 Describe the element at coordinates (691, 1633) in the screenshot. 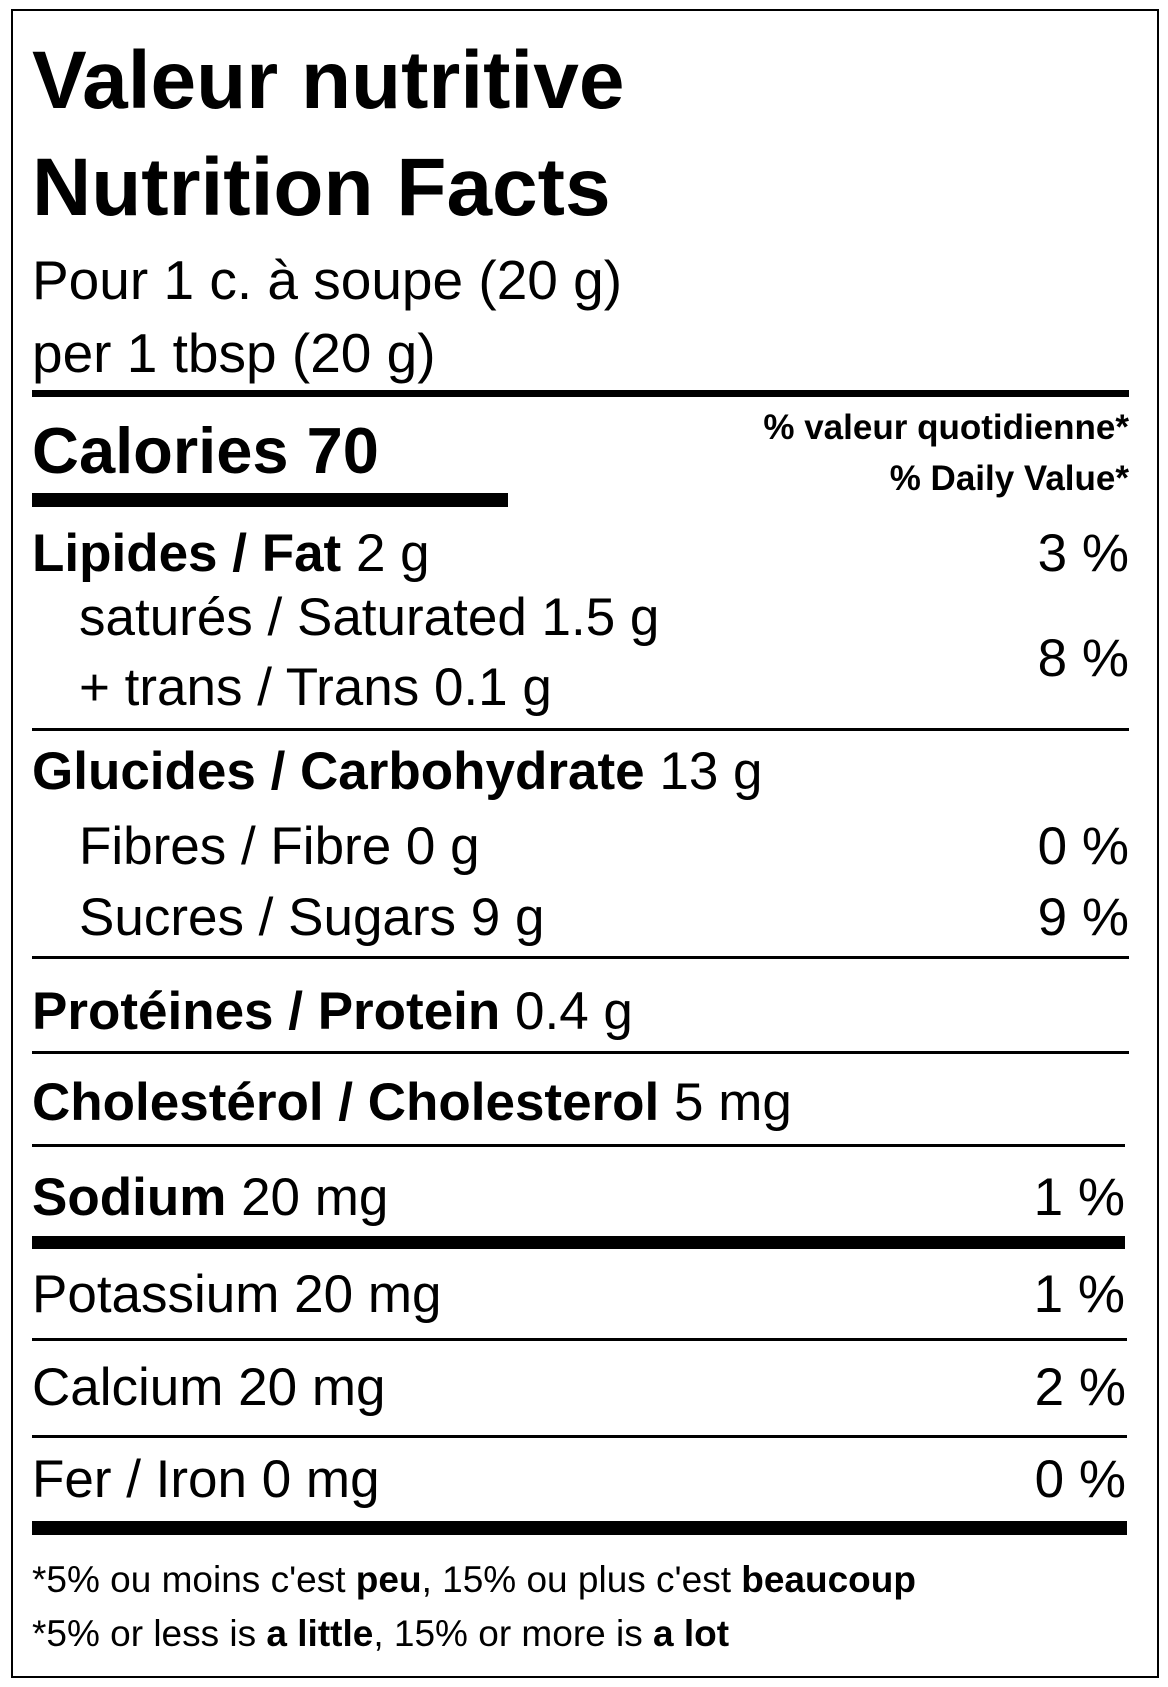

I see `footnote-bold: a lot` at that location.